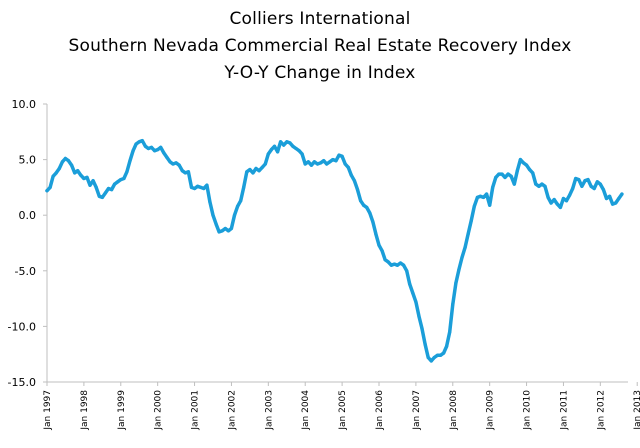 The width and height of the screenshot is (640, 448). I want to click on x-tick-label: Jan 2010, so click(528, 410).